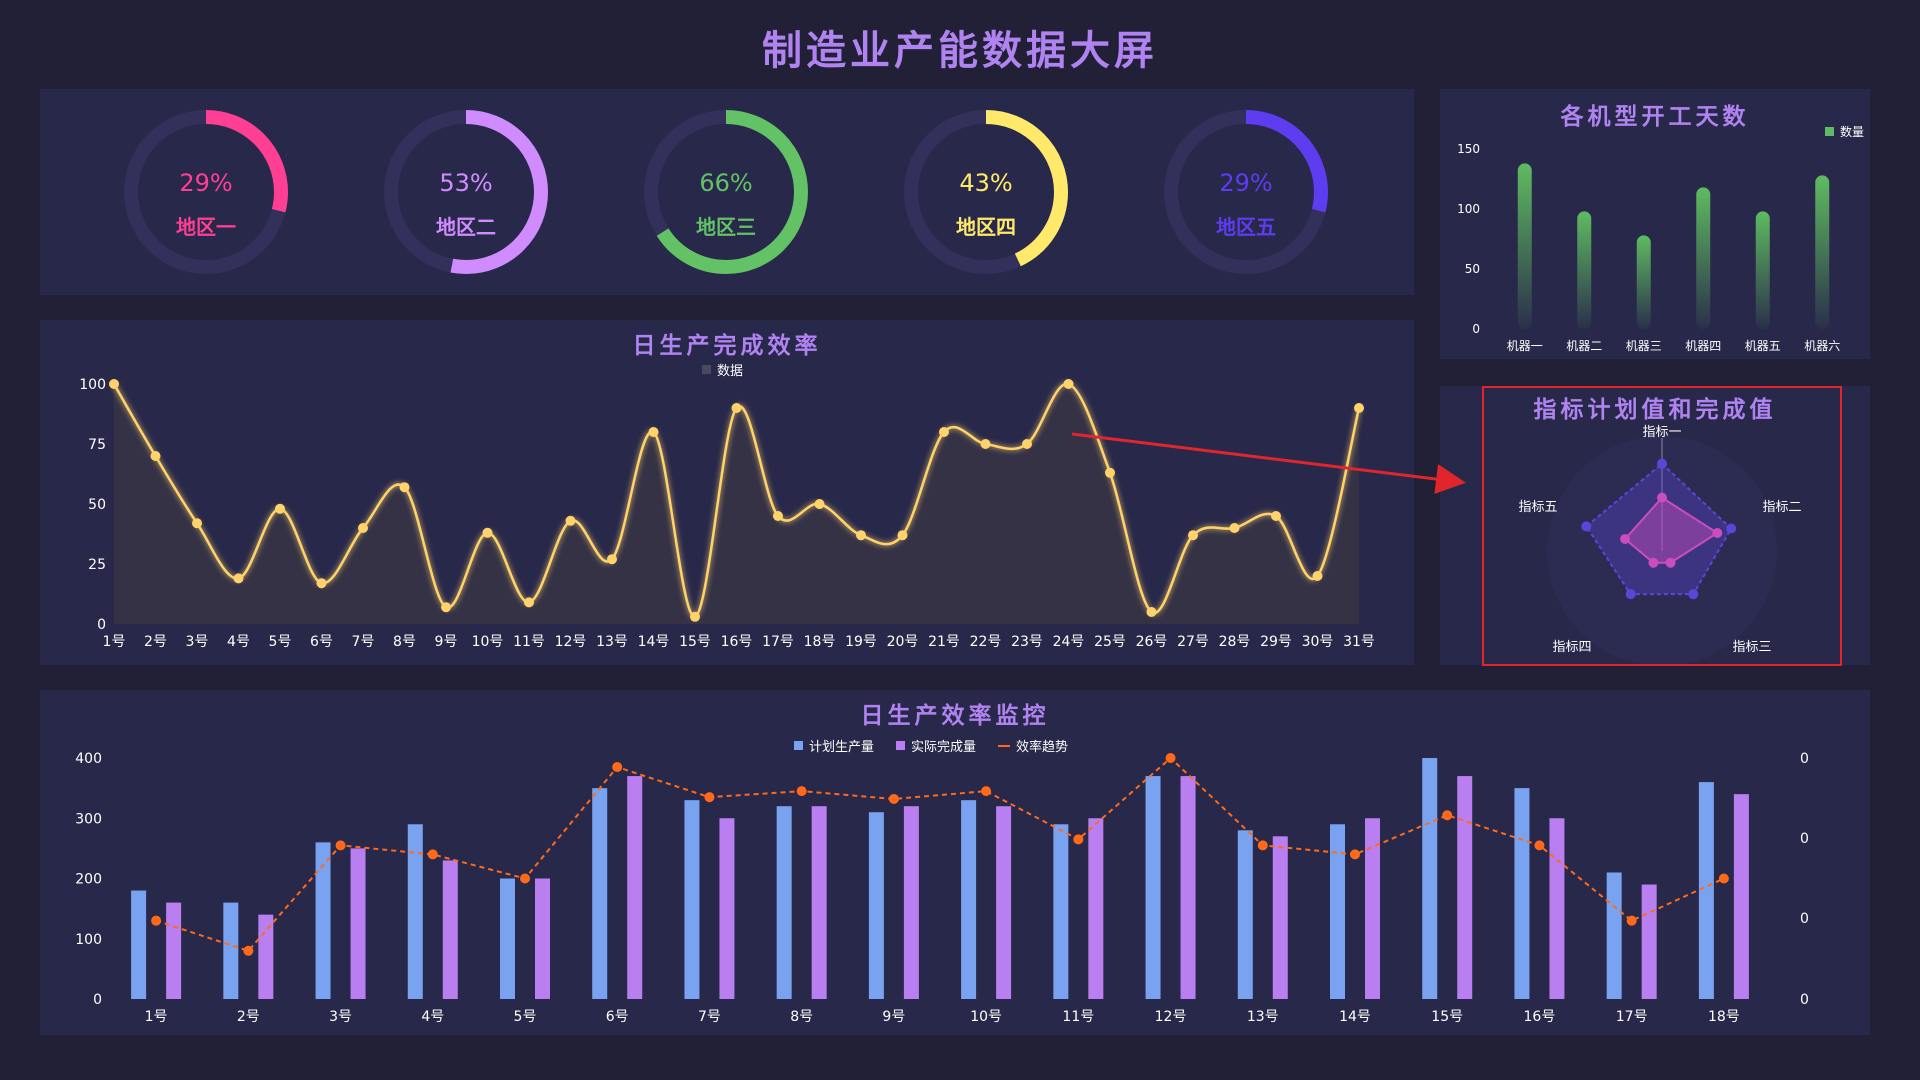  What do you see at coordinates (466, 227) in the screenshot?
I see `gauge-label: 地区二` at bounding box center [466, 227].